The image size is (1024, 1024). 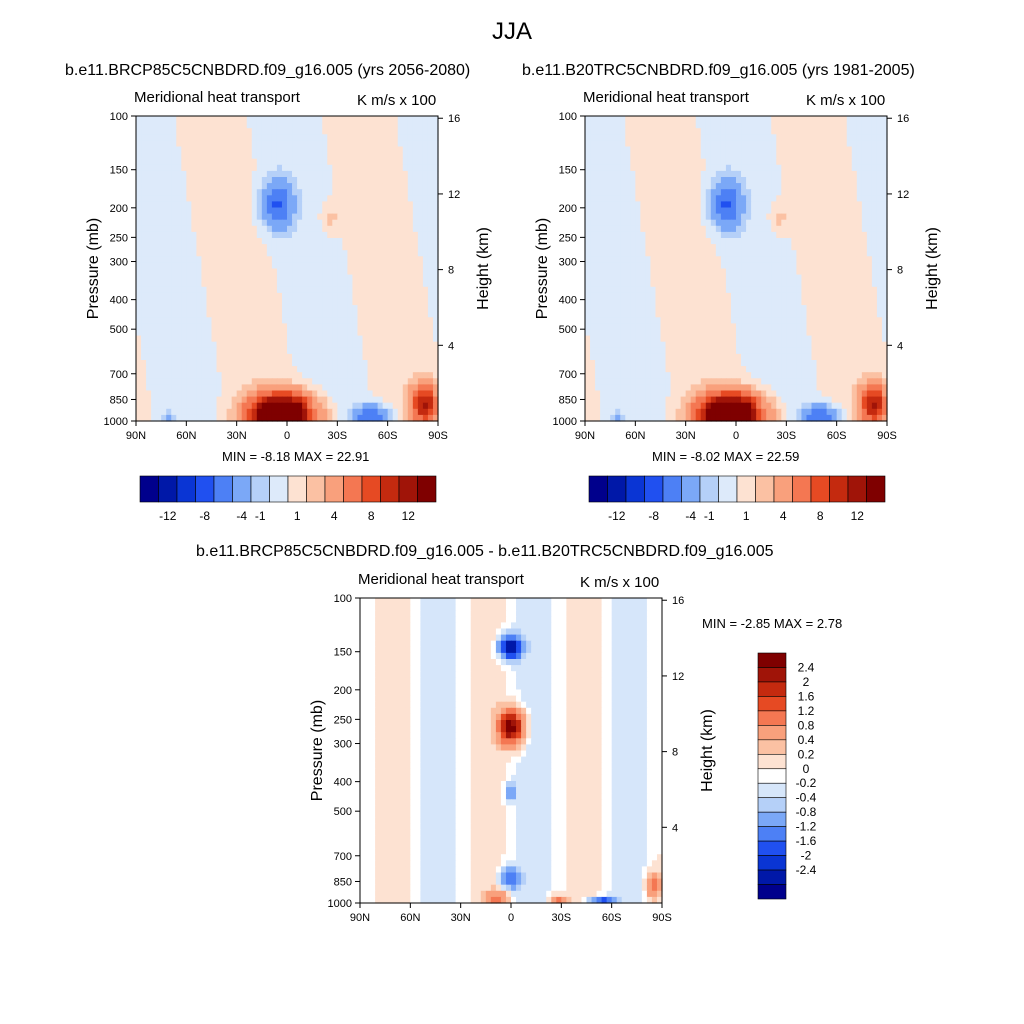 What do you see at coordinates (279, 489) in the screenshot?
I see `colorbar-swatch` at bounding box center [279, 489].